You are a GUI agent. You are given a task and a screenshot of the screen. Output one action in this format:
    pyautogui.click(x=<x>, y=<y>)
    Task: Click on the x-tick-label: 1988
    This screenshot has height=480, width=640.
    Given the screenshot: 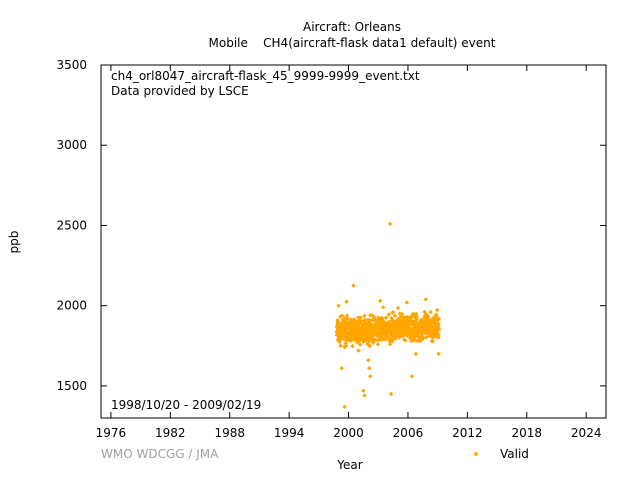 What is the action you would take?
    pyautogui.click(x=229, y=433)
    